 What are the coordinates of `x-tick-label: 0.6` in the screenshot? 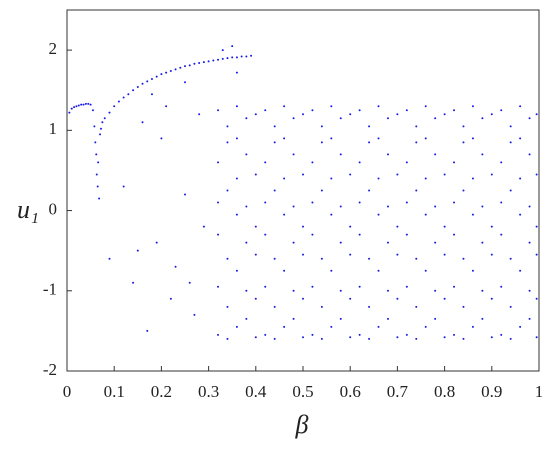 It's located at (350, 391).